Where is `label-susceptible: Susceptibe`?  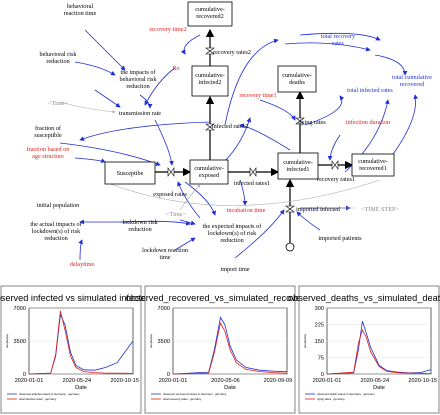
label-susceptible: Susceptibe is located at coordinates (130, 173).